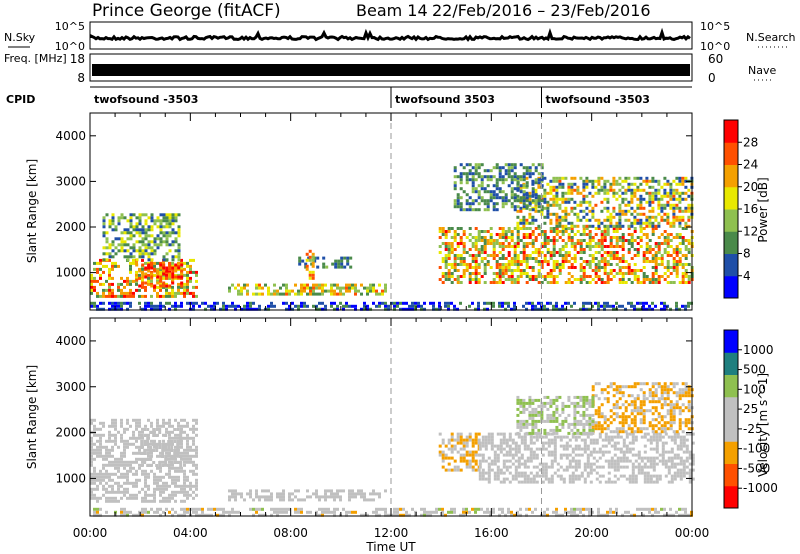  What do you see at coordinates (598, 99) in the screenshot?
I see `cpid-segment-label: twofsound -3503` at bounding box center [598, 99].